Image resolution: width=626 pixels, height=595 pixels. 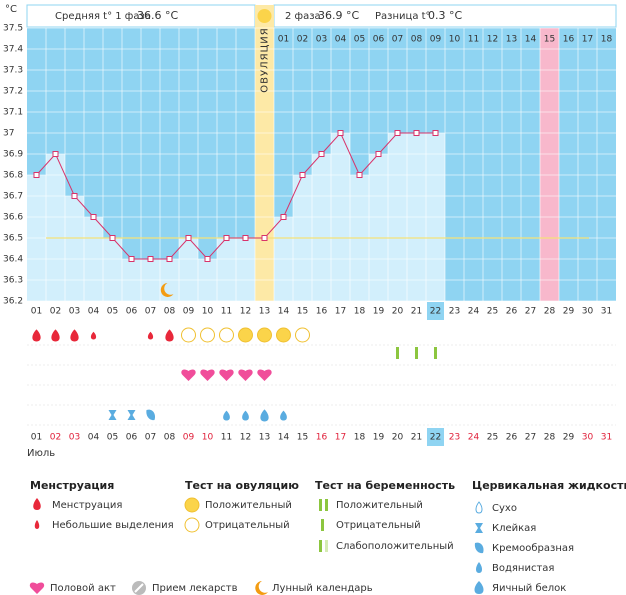 I want to click on legend-title: Менструация, so click(x=72, y=485).